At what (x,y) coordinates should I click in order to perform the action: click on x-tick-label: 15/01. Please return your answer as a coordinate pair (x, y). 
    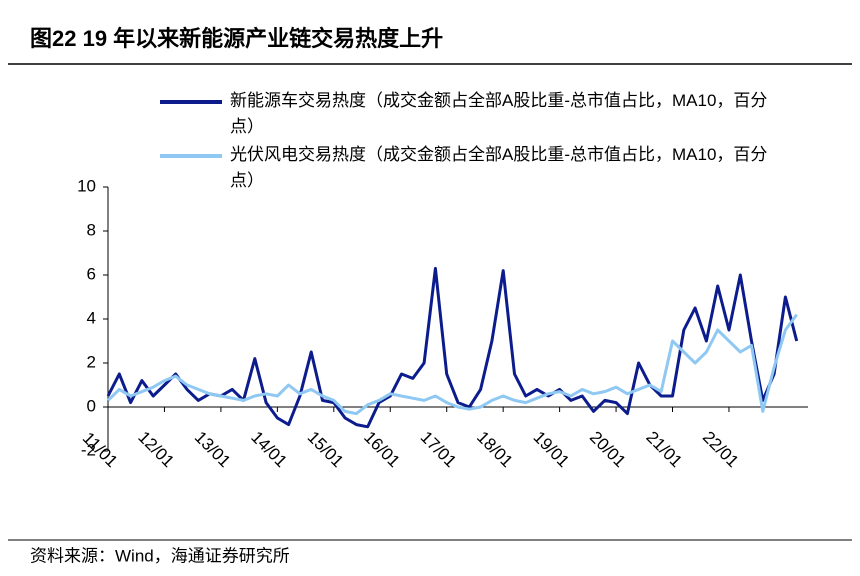
    Looking at the image, I should click on (326, 449).